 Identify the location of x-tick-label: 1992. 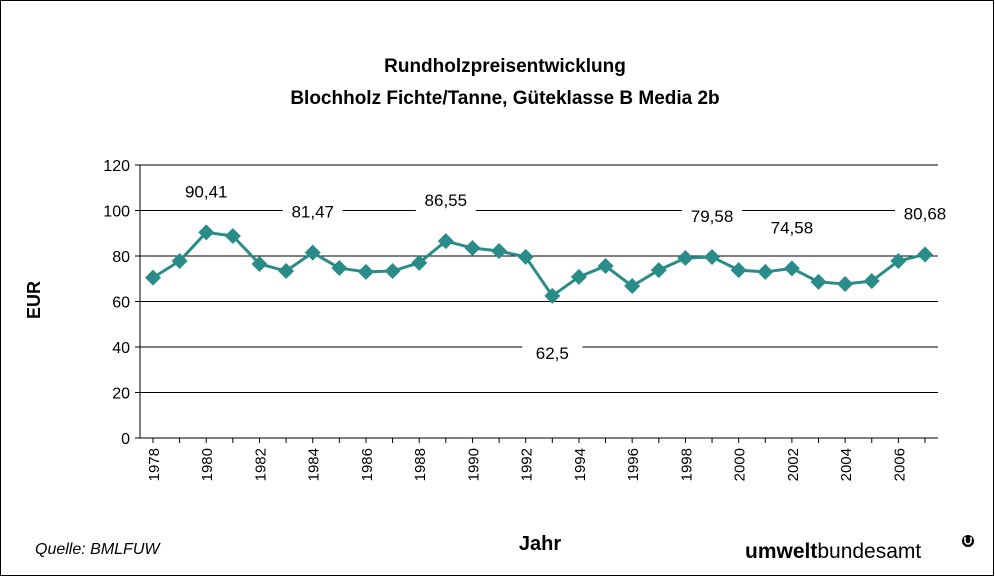
(527, 464).